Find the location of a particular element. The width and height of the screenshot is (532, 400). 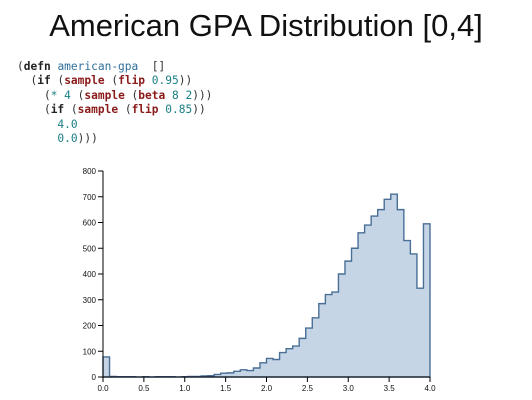

x-tick-label: 2.0 is located at coordinates (267, 388).